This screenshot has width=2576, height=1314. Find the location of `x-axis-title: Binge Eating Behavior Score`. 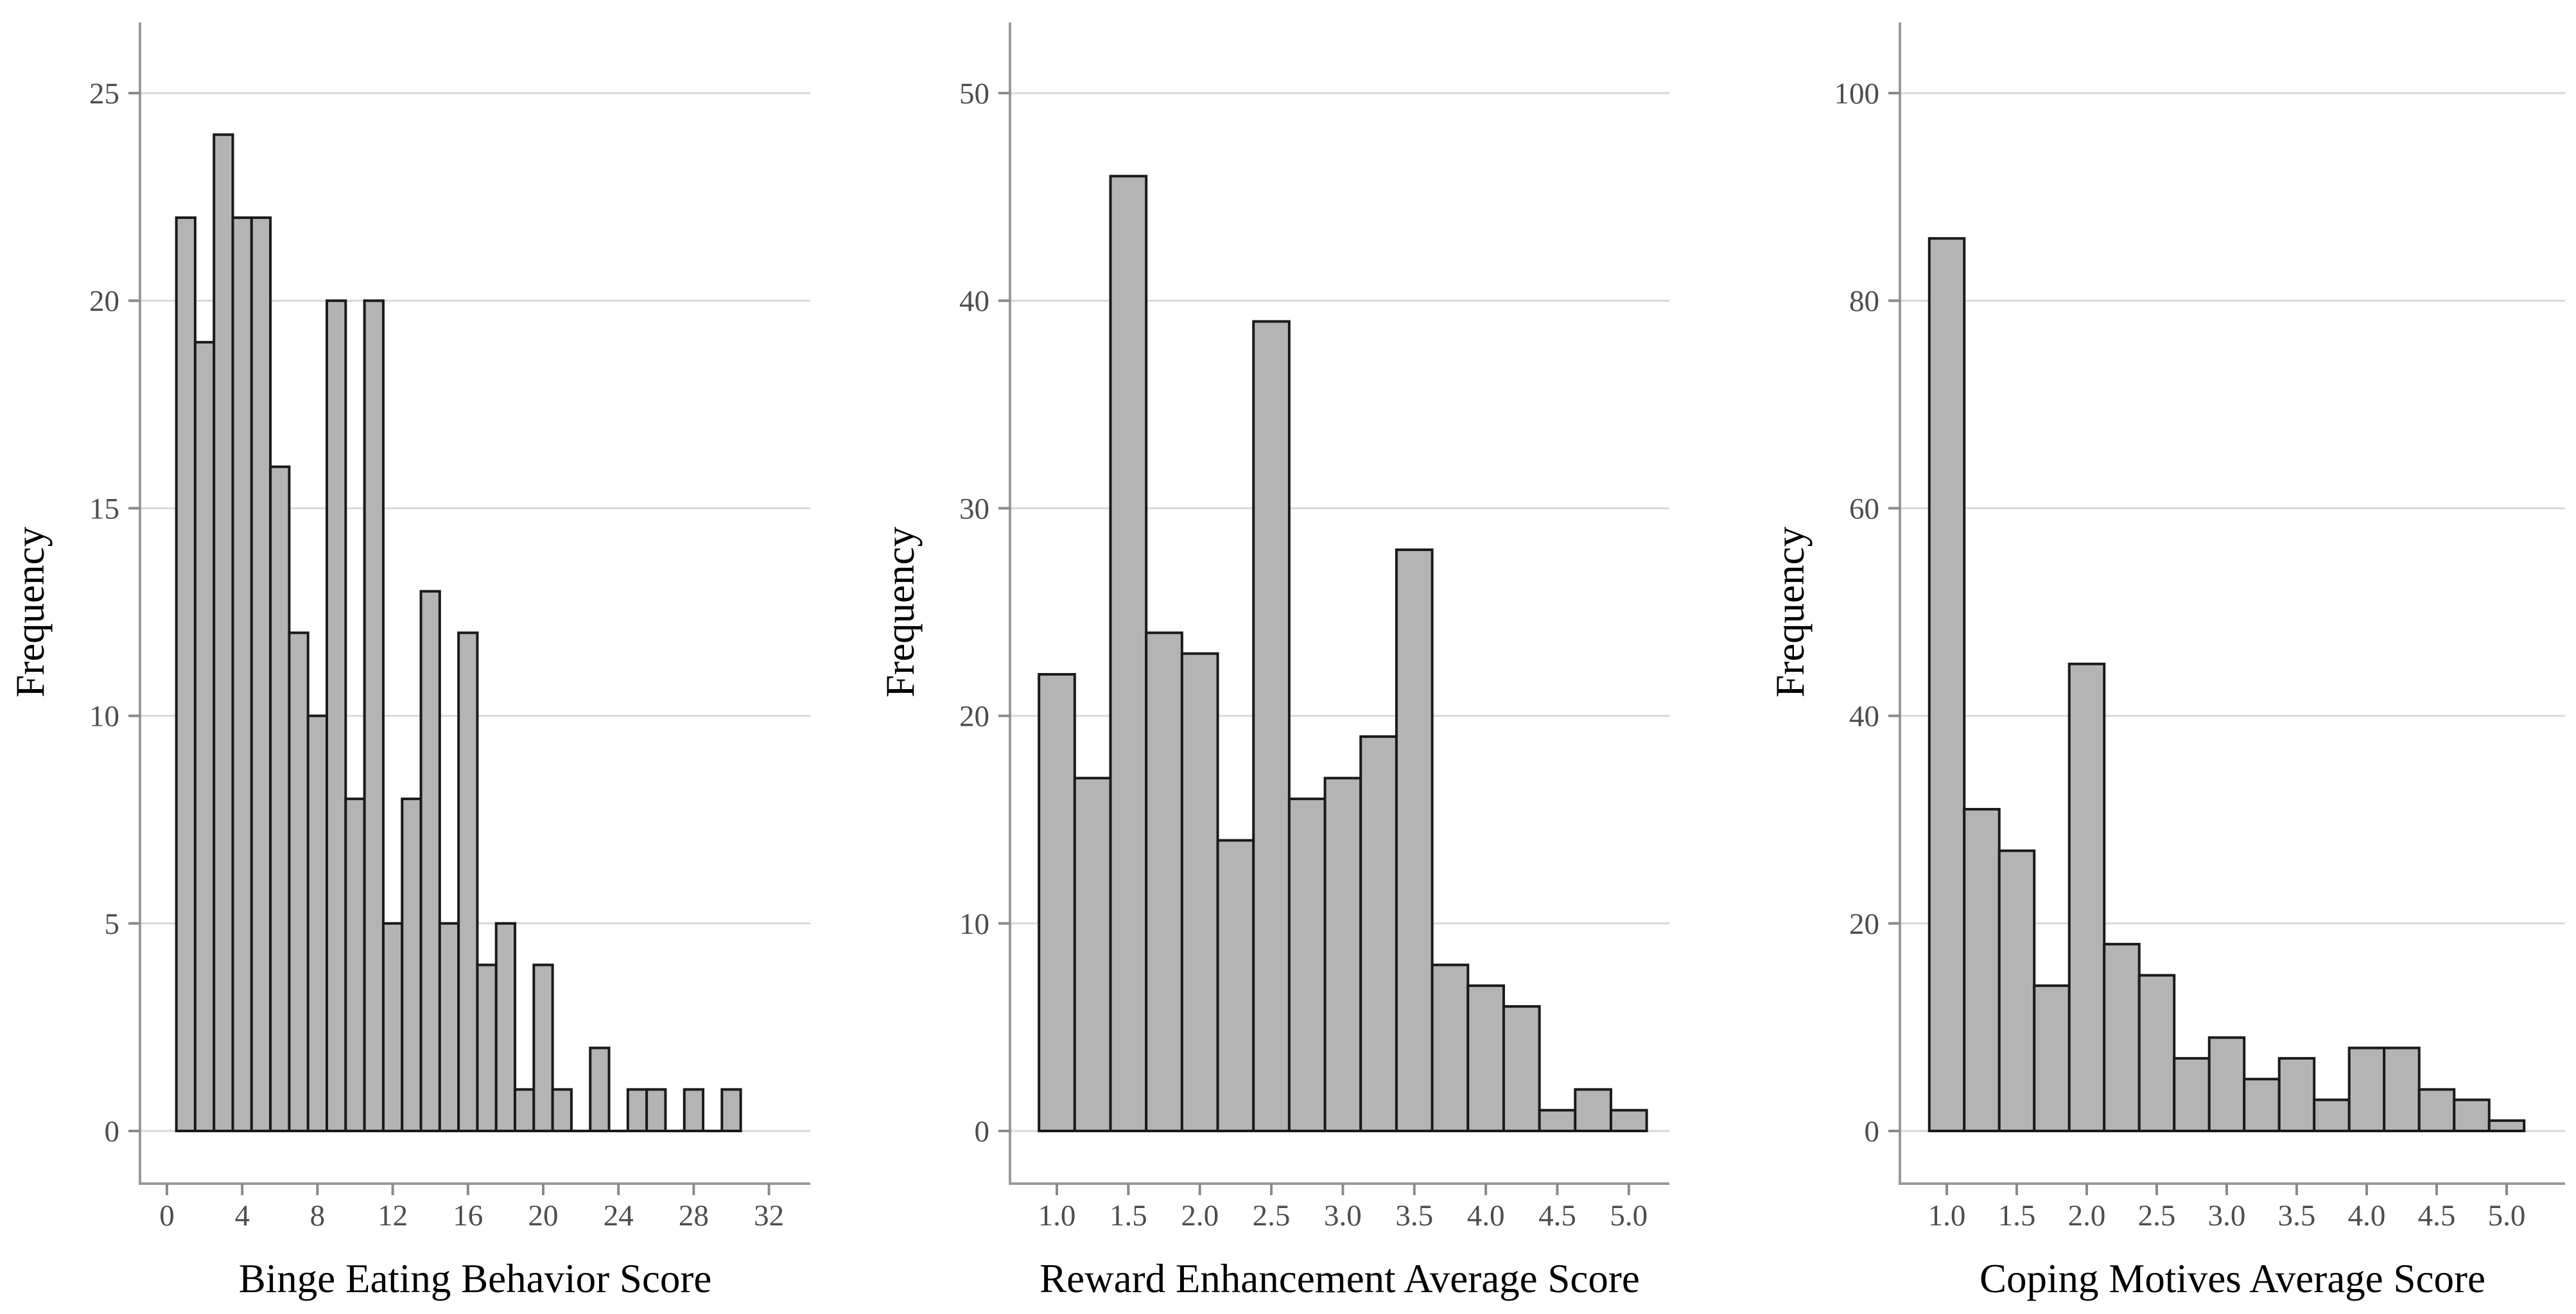

x-axis-title: Binge Eating Behavior Score is located at coordinates (475, 1278).